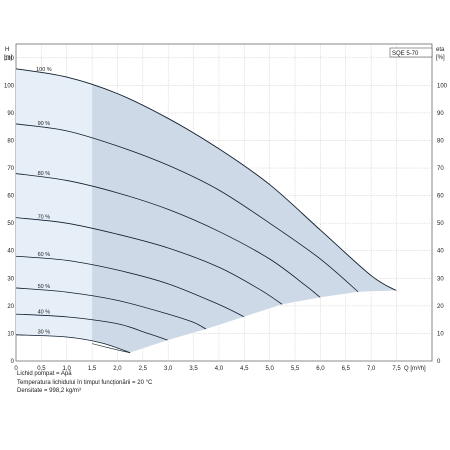 The height and width of the screenshot is (450, 450). What do you see at coordinates (405, 54) in the screenshot?
I see `model-name: SQE 5-70` at bounding box center [405, 54].